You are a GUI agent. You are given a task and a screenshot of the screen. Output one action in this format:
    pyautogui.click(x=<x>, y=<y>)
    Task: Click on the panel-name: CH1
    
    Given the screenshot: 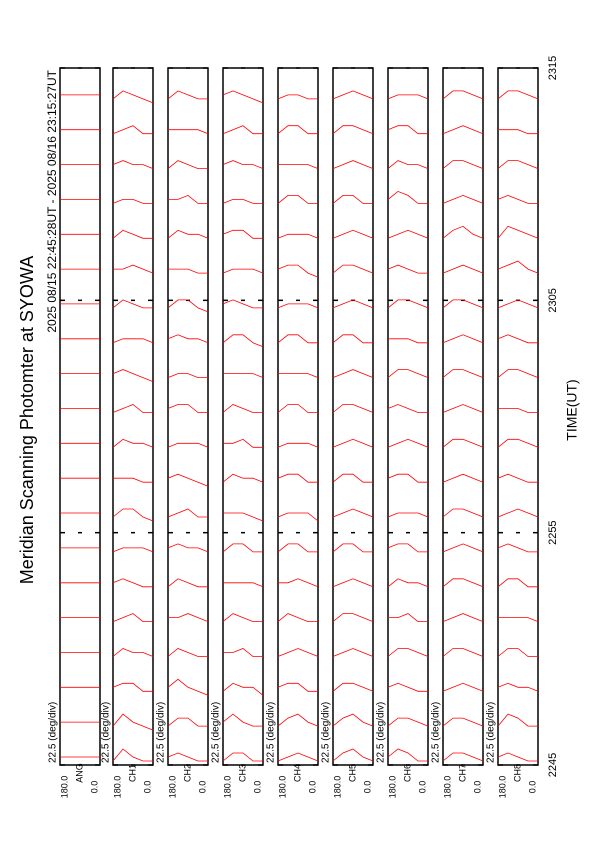 What is the action you would take?
    pyautogui.click(x=132, y=773)
    